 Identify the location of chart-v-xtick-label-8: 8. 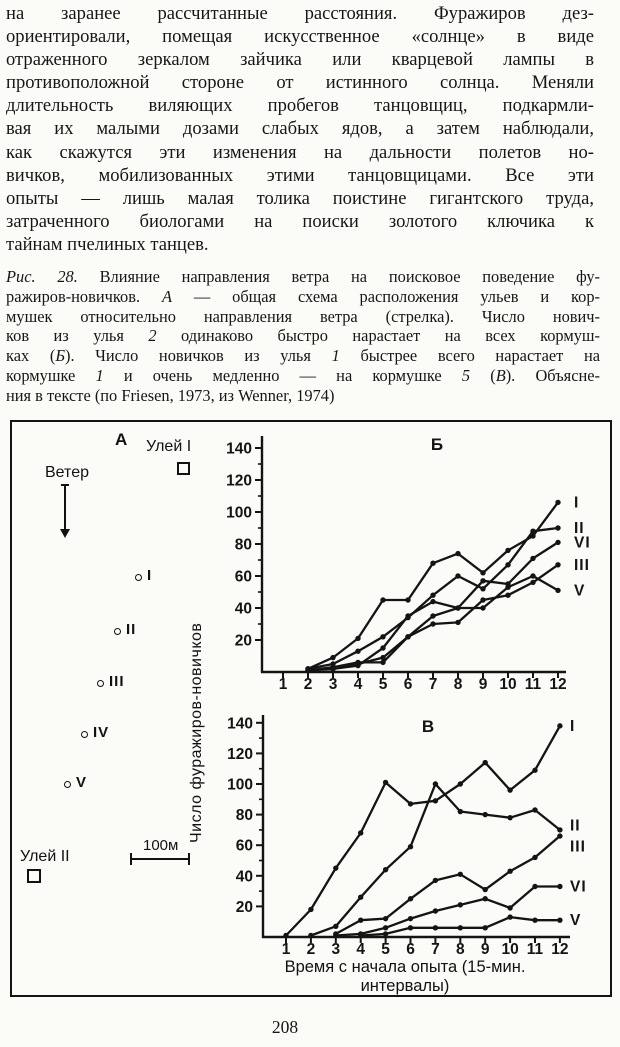
(460, 949).